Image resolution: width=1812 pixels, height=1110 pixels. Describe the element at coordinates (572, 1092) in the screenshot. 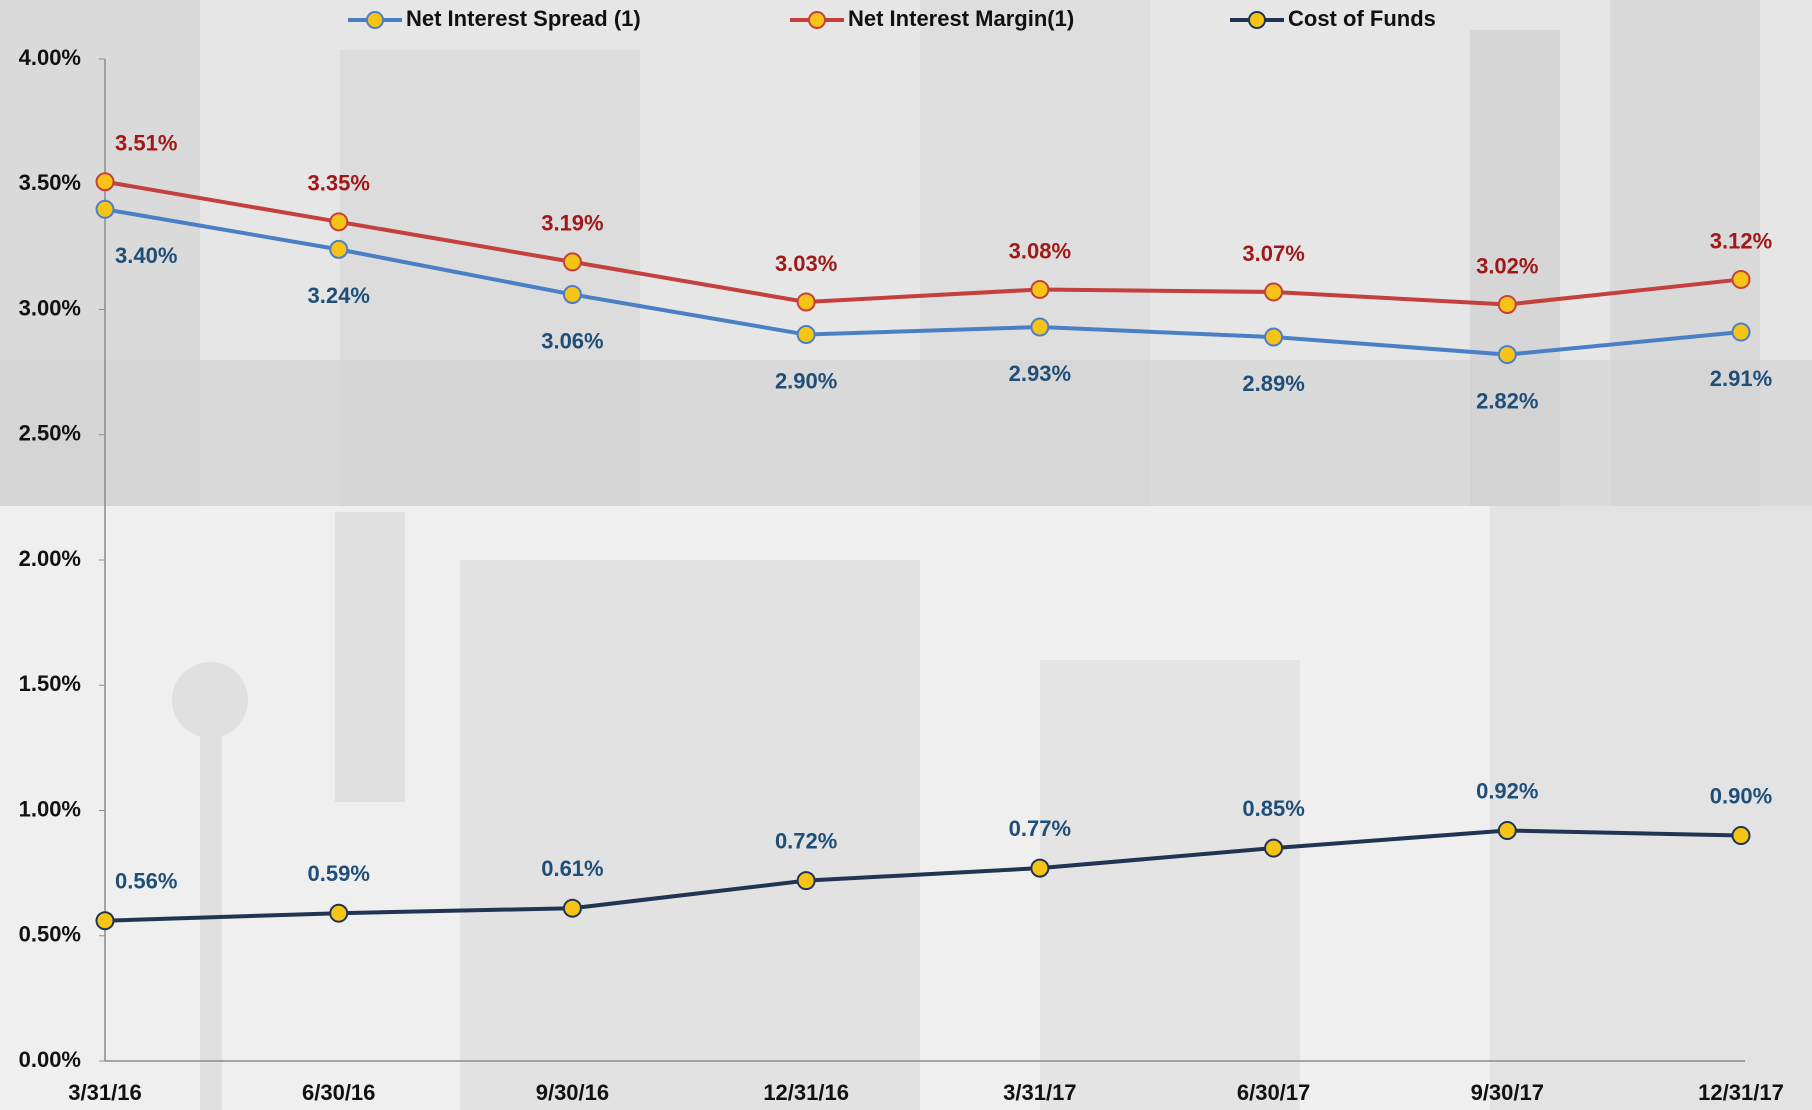

I see `x-tick-label: 9/30/16` at that location.